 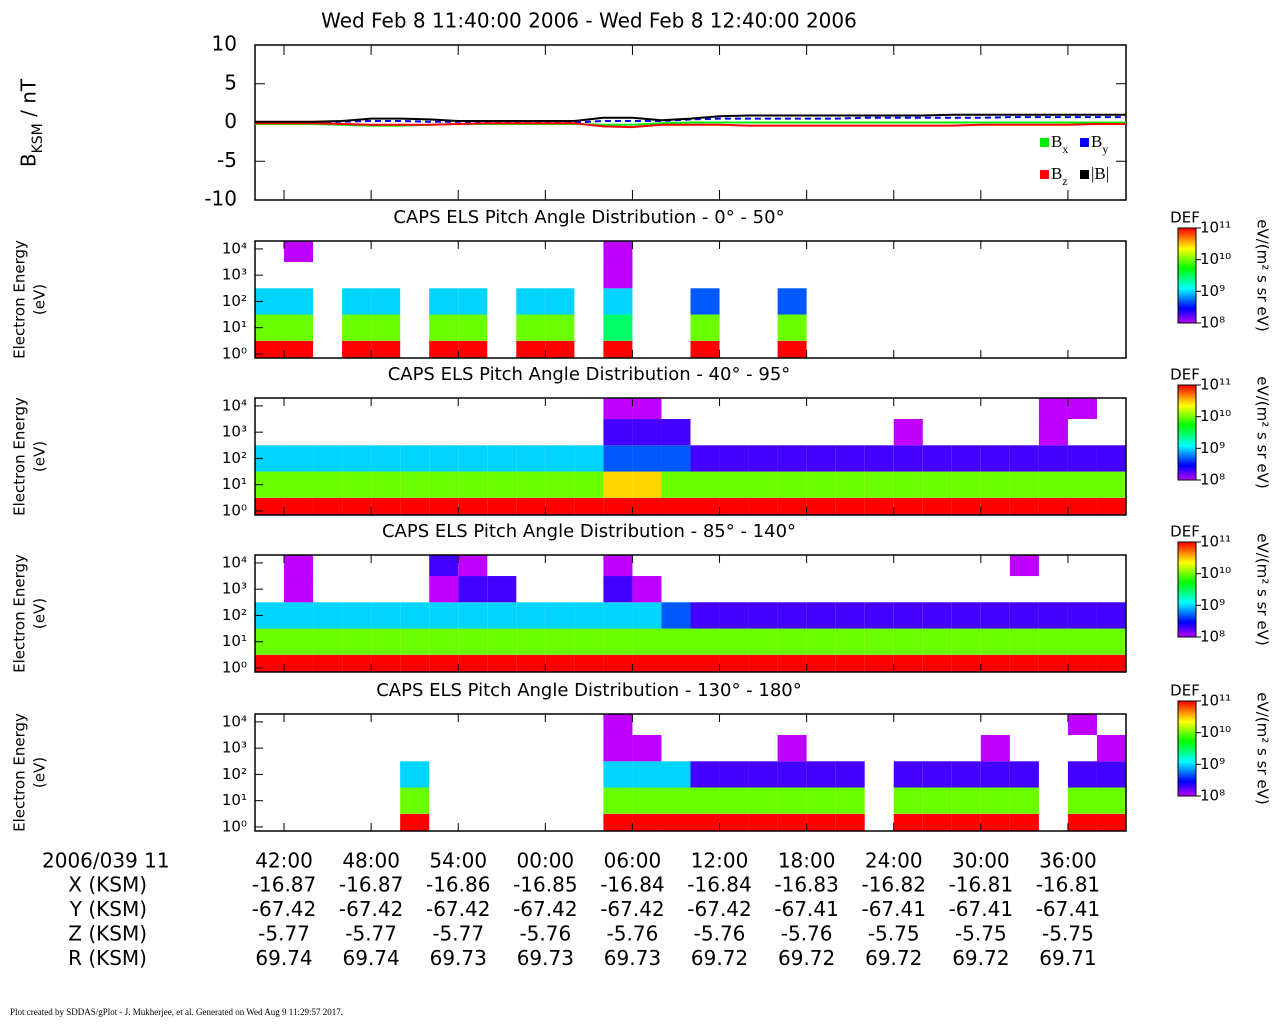 I want to click on ephemeris-value: 69.73, so click(x=545, y=958).